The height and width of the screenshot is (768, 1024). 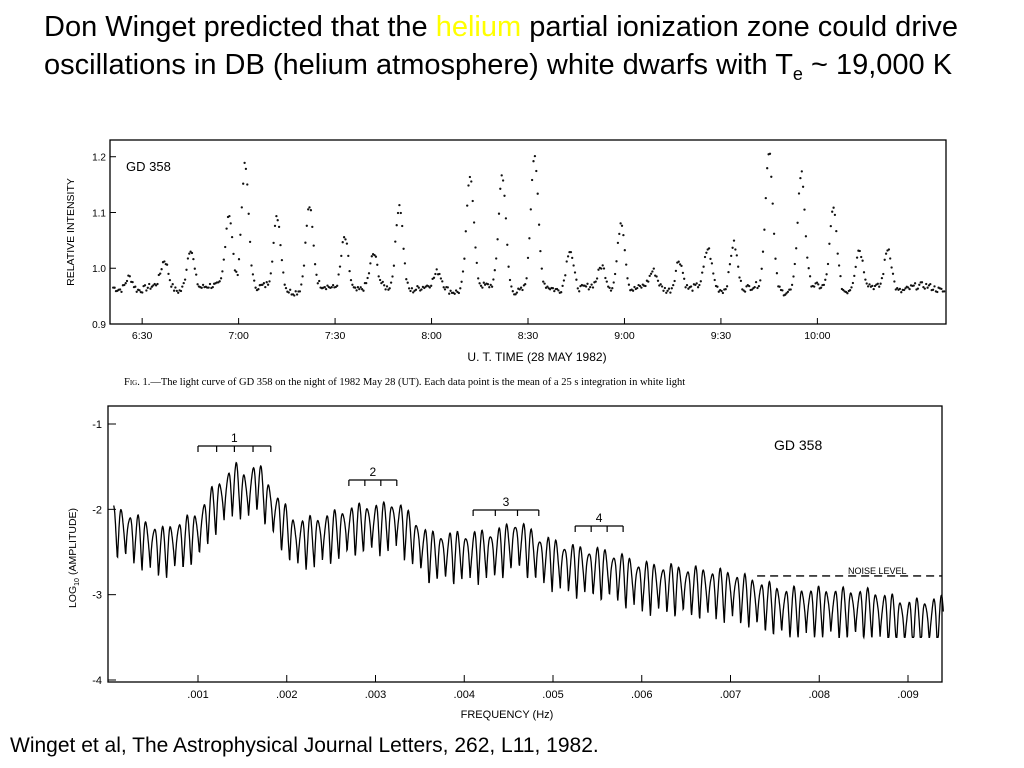 What do you see at coordinates (286, 695) in the screenshot?
I see `x-tick-label: .002` at bounding box center [286, 695].